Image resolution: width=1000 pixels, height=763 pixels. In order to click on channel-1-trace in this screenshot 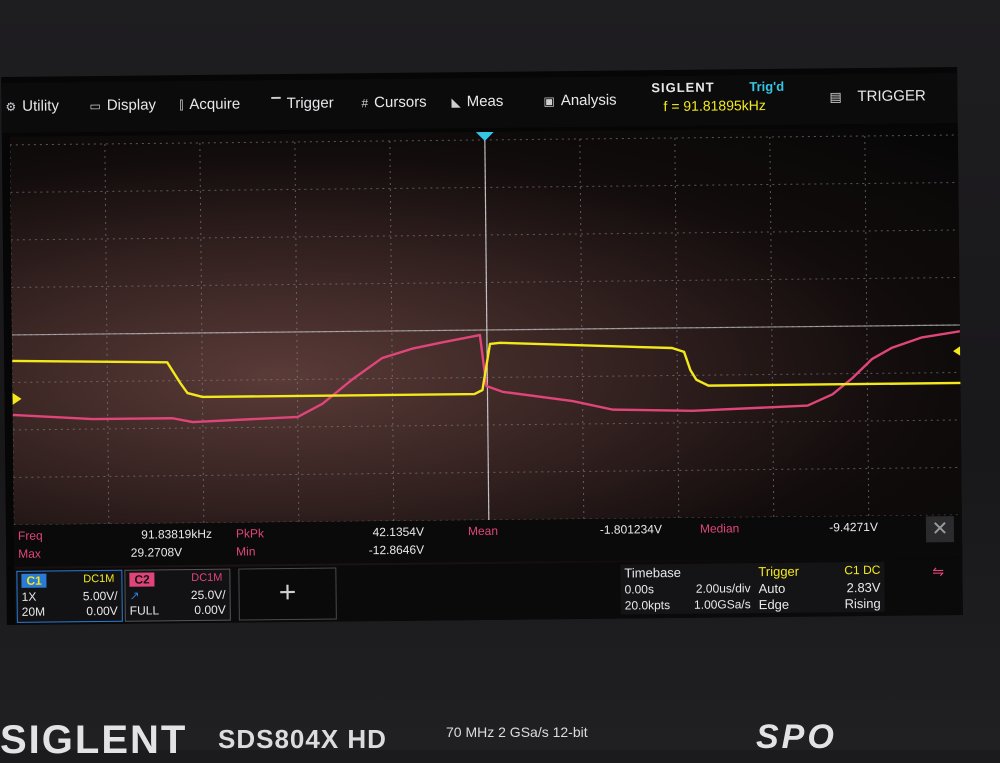, I will do `click(487, 370)`.